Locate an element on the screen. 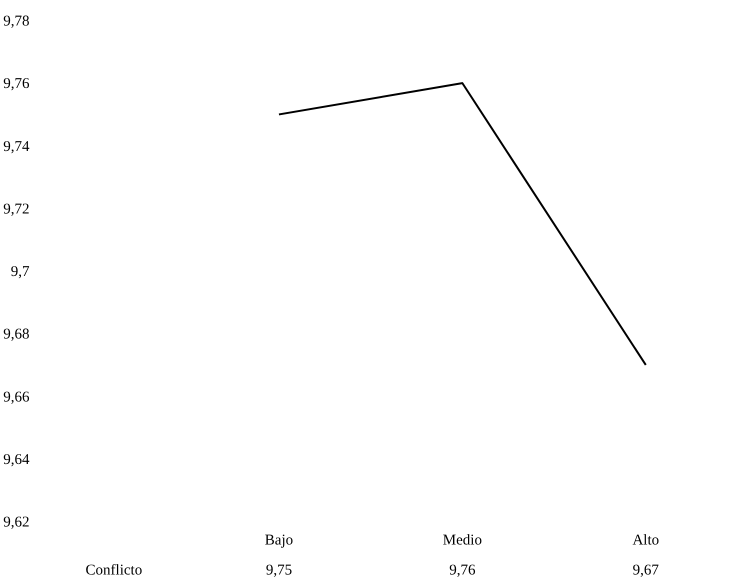 The height and width of the screenshot is (581, 742). y-tick-label: 9,62 is located at coordinates (16, 522).